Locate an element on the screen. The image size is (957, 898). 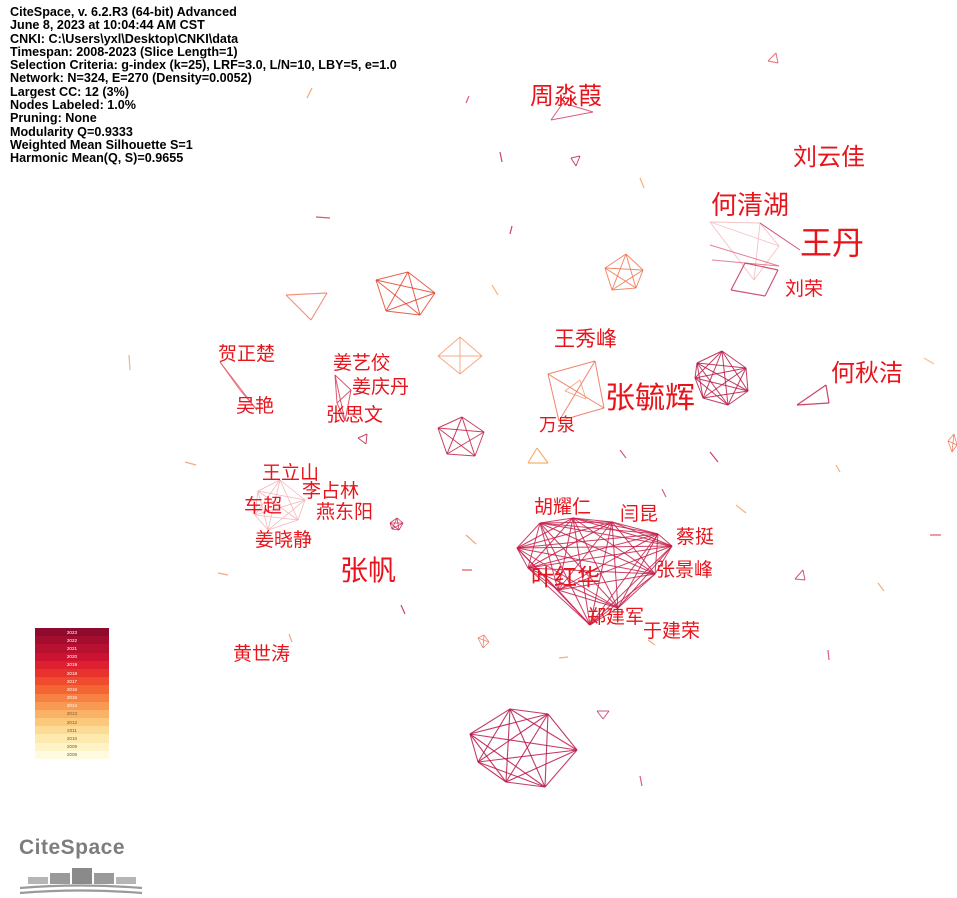
legend-year-2013: 2013 is located at coordinates (72, 714).